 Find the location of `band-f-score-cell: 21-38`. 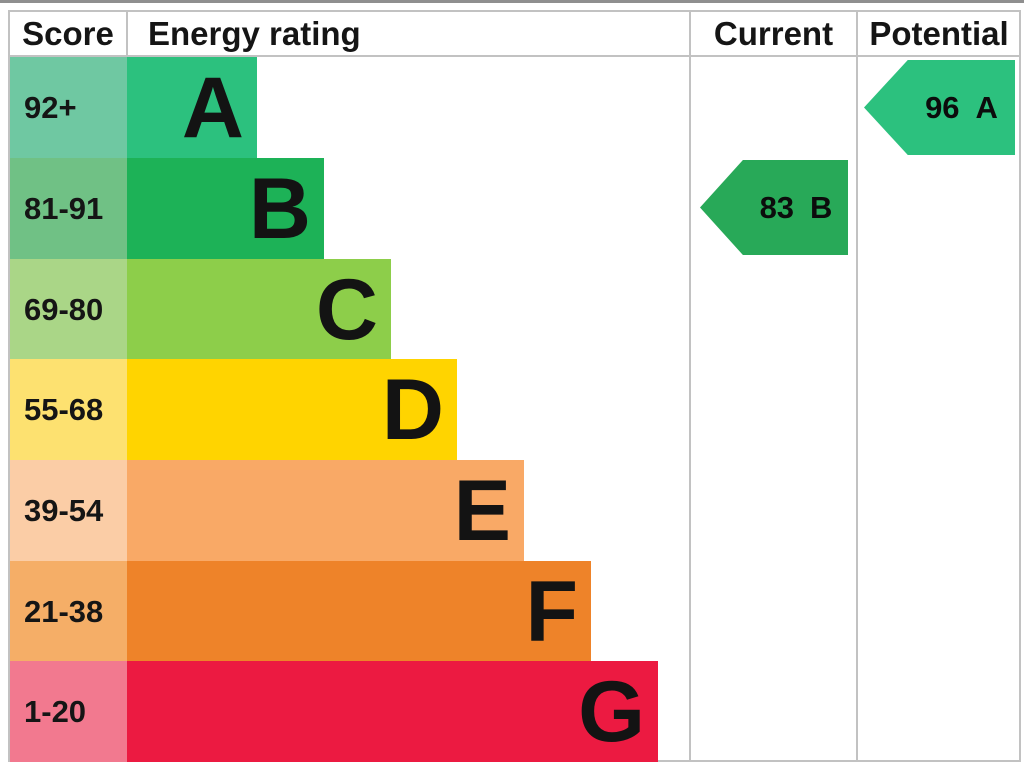

band-f-score-cell: 21-38 is located at coordinates (68, 611).